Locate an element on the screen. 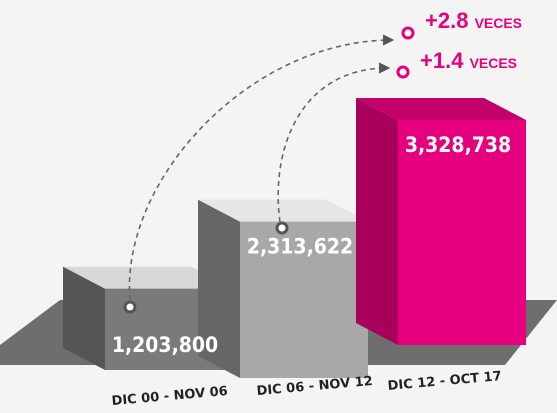 The image size is (557, 413). value-label: 2,313,622 is located at coordinates (300, 247).